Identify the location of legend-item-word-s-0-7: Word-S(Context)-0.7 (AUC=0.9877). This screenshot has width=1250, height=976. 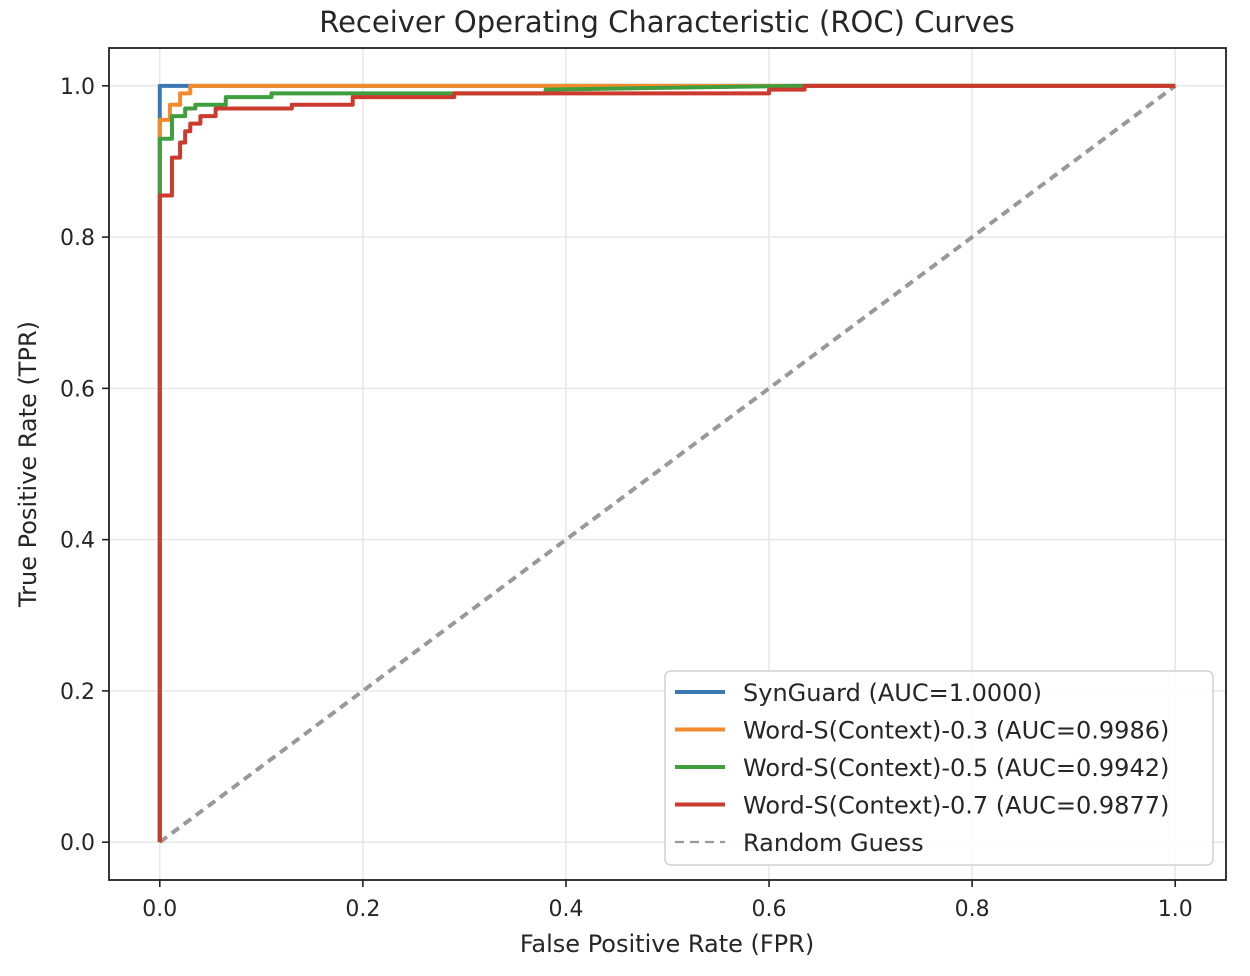
(922, 806).